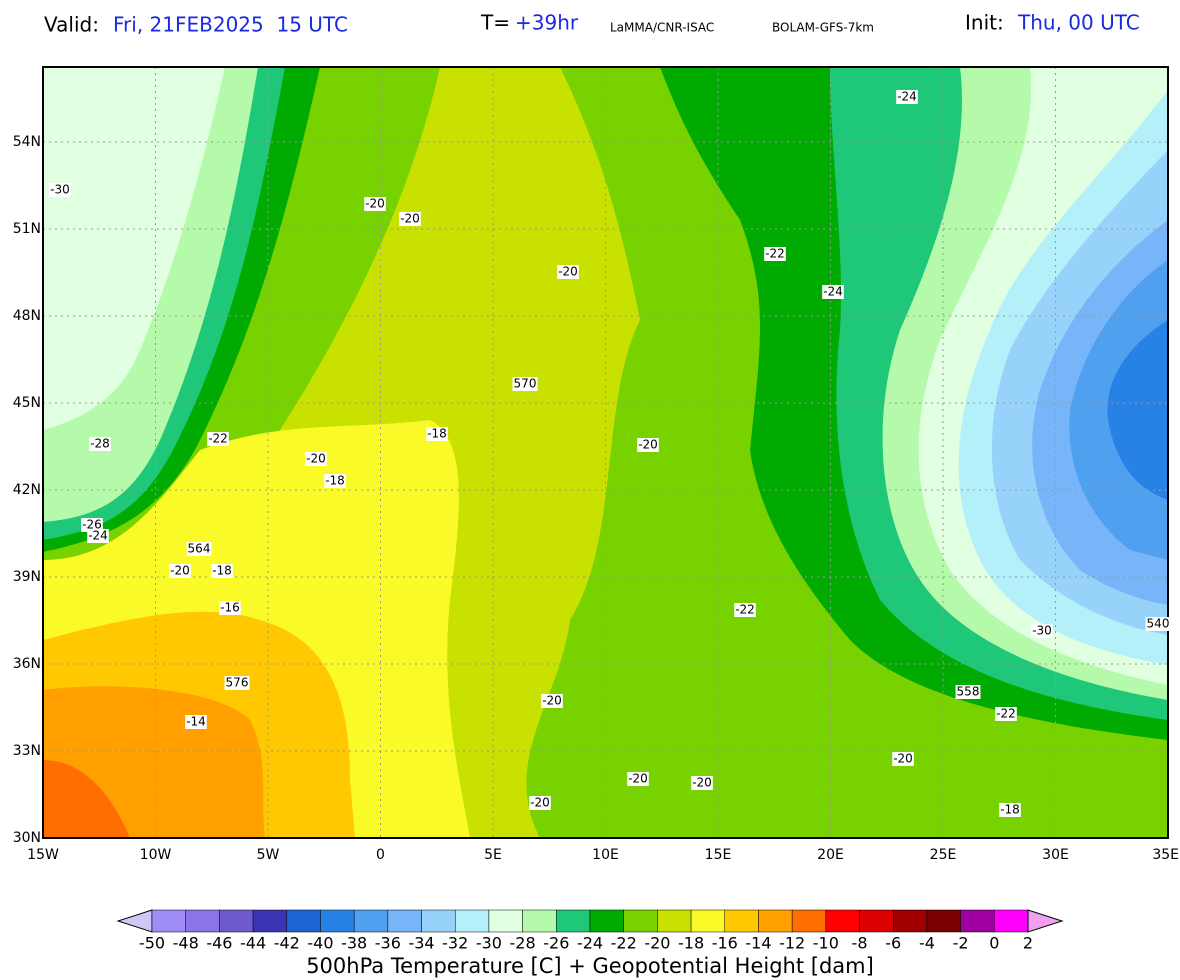 The image size is (1180, 980). What do you see at coordinates (984, 23) in the screenshot?
I see `init-label: Init:` at bounding box center [984, 23].